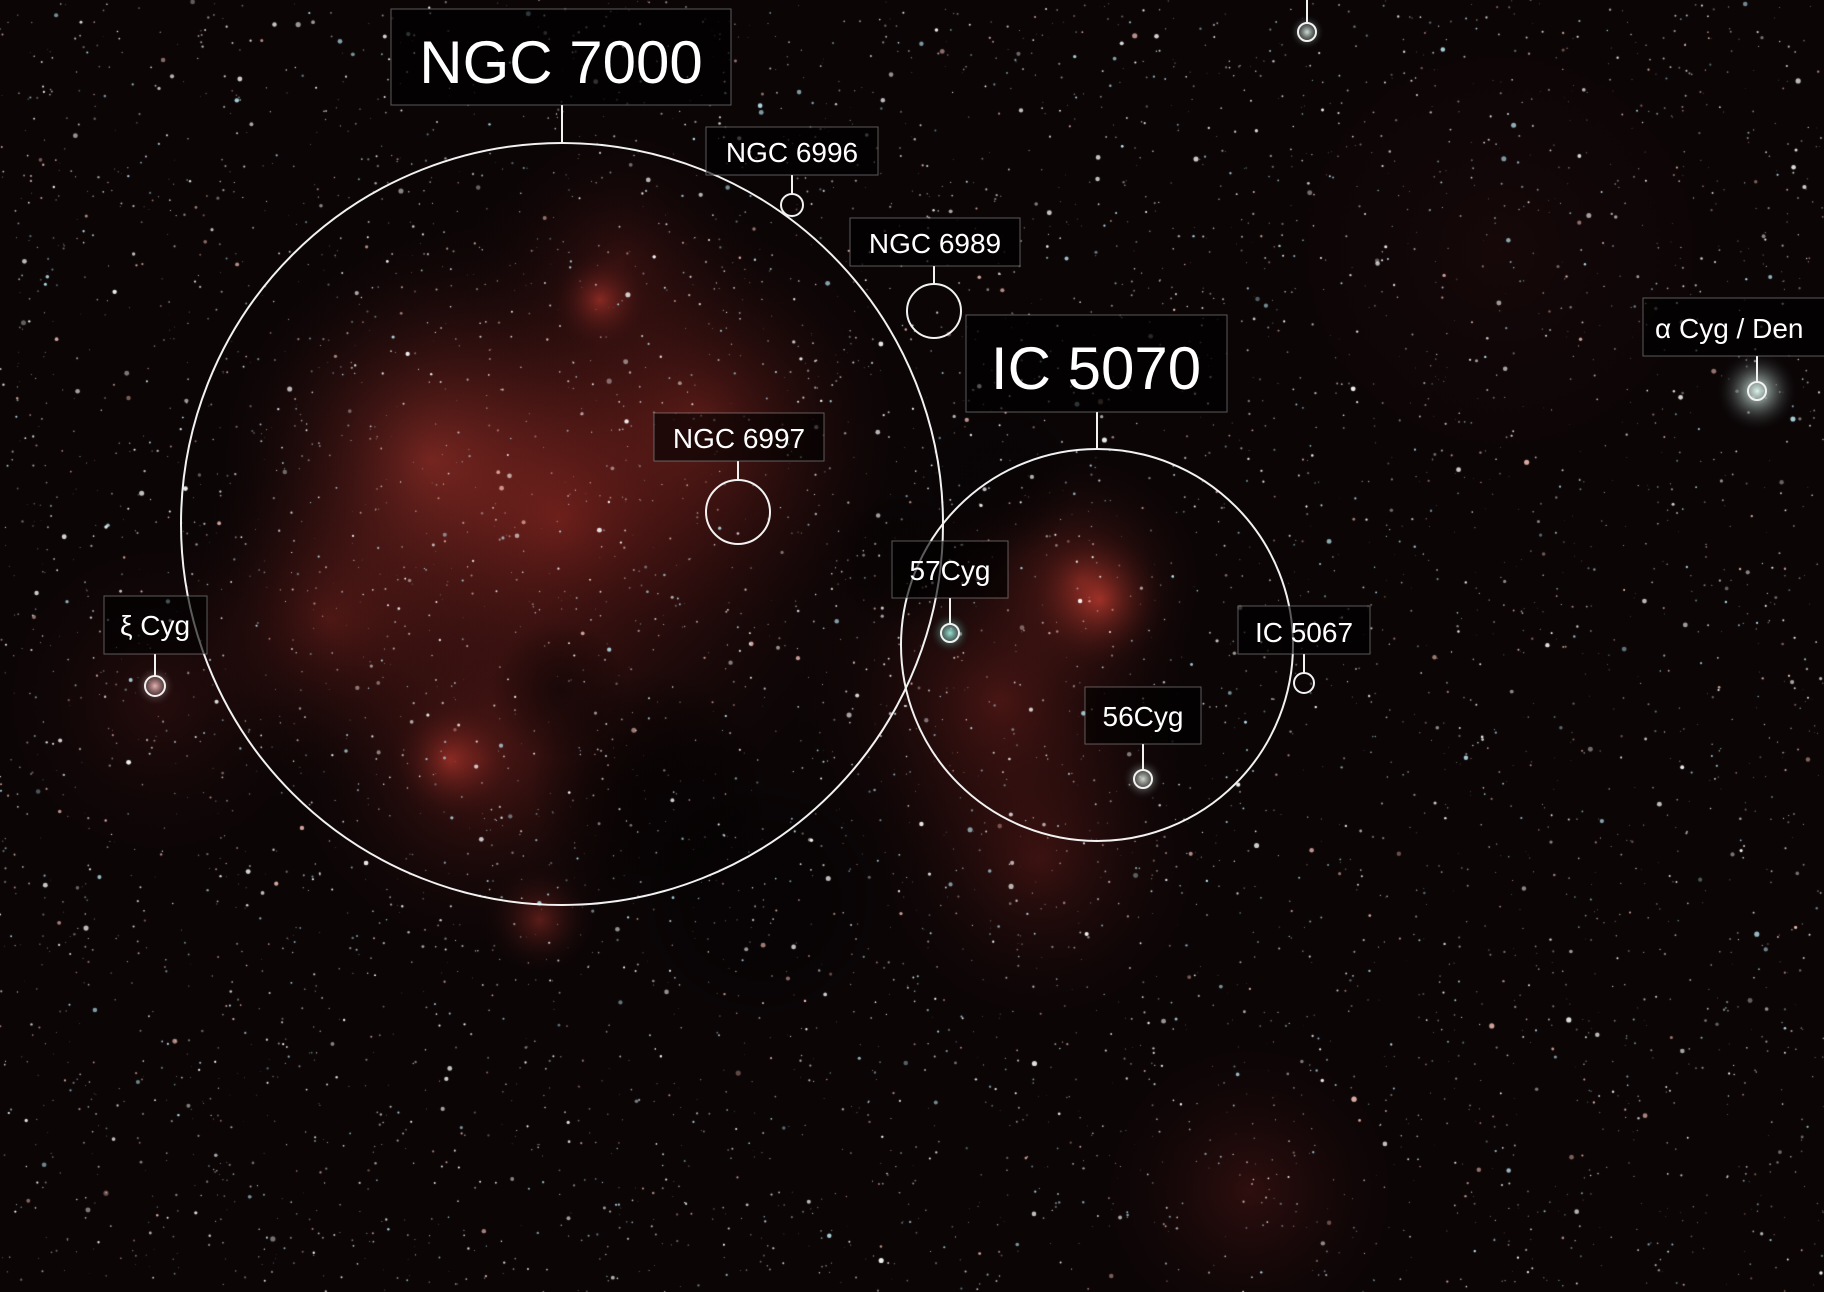 The height and width of the screenshot is (1292, 1824). I want to click on ngc6997-label: NGC 6997, so click(739, 438).